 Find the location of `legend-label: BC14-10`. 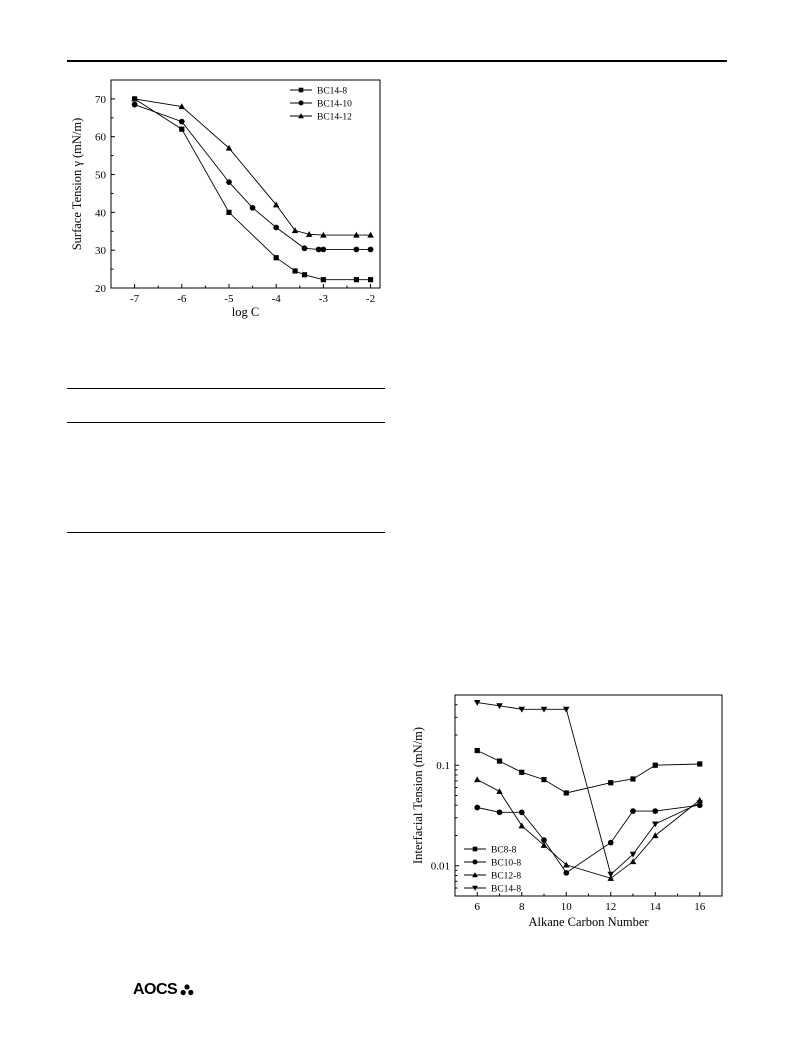

legend-label: BC14-10 is located at coordinates (334, 105).